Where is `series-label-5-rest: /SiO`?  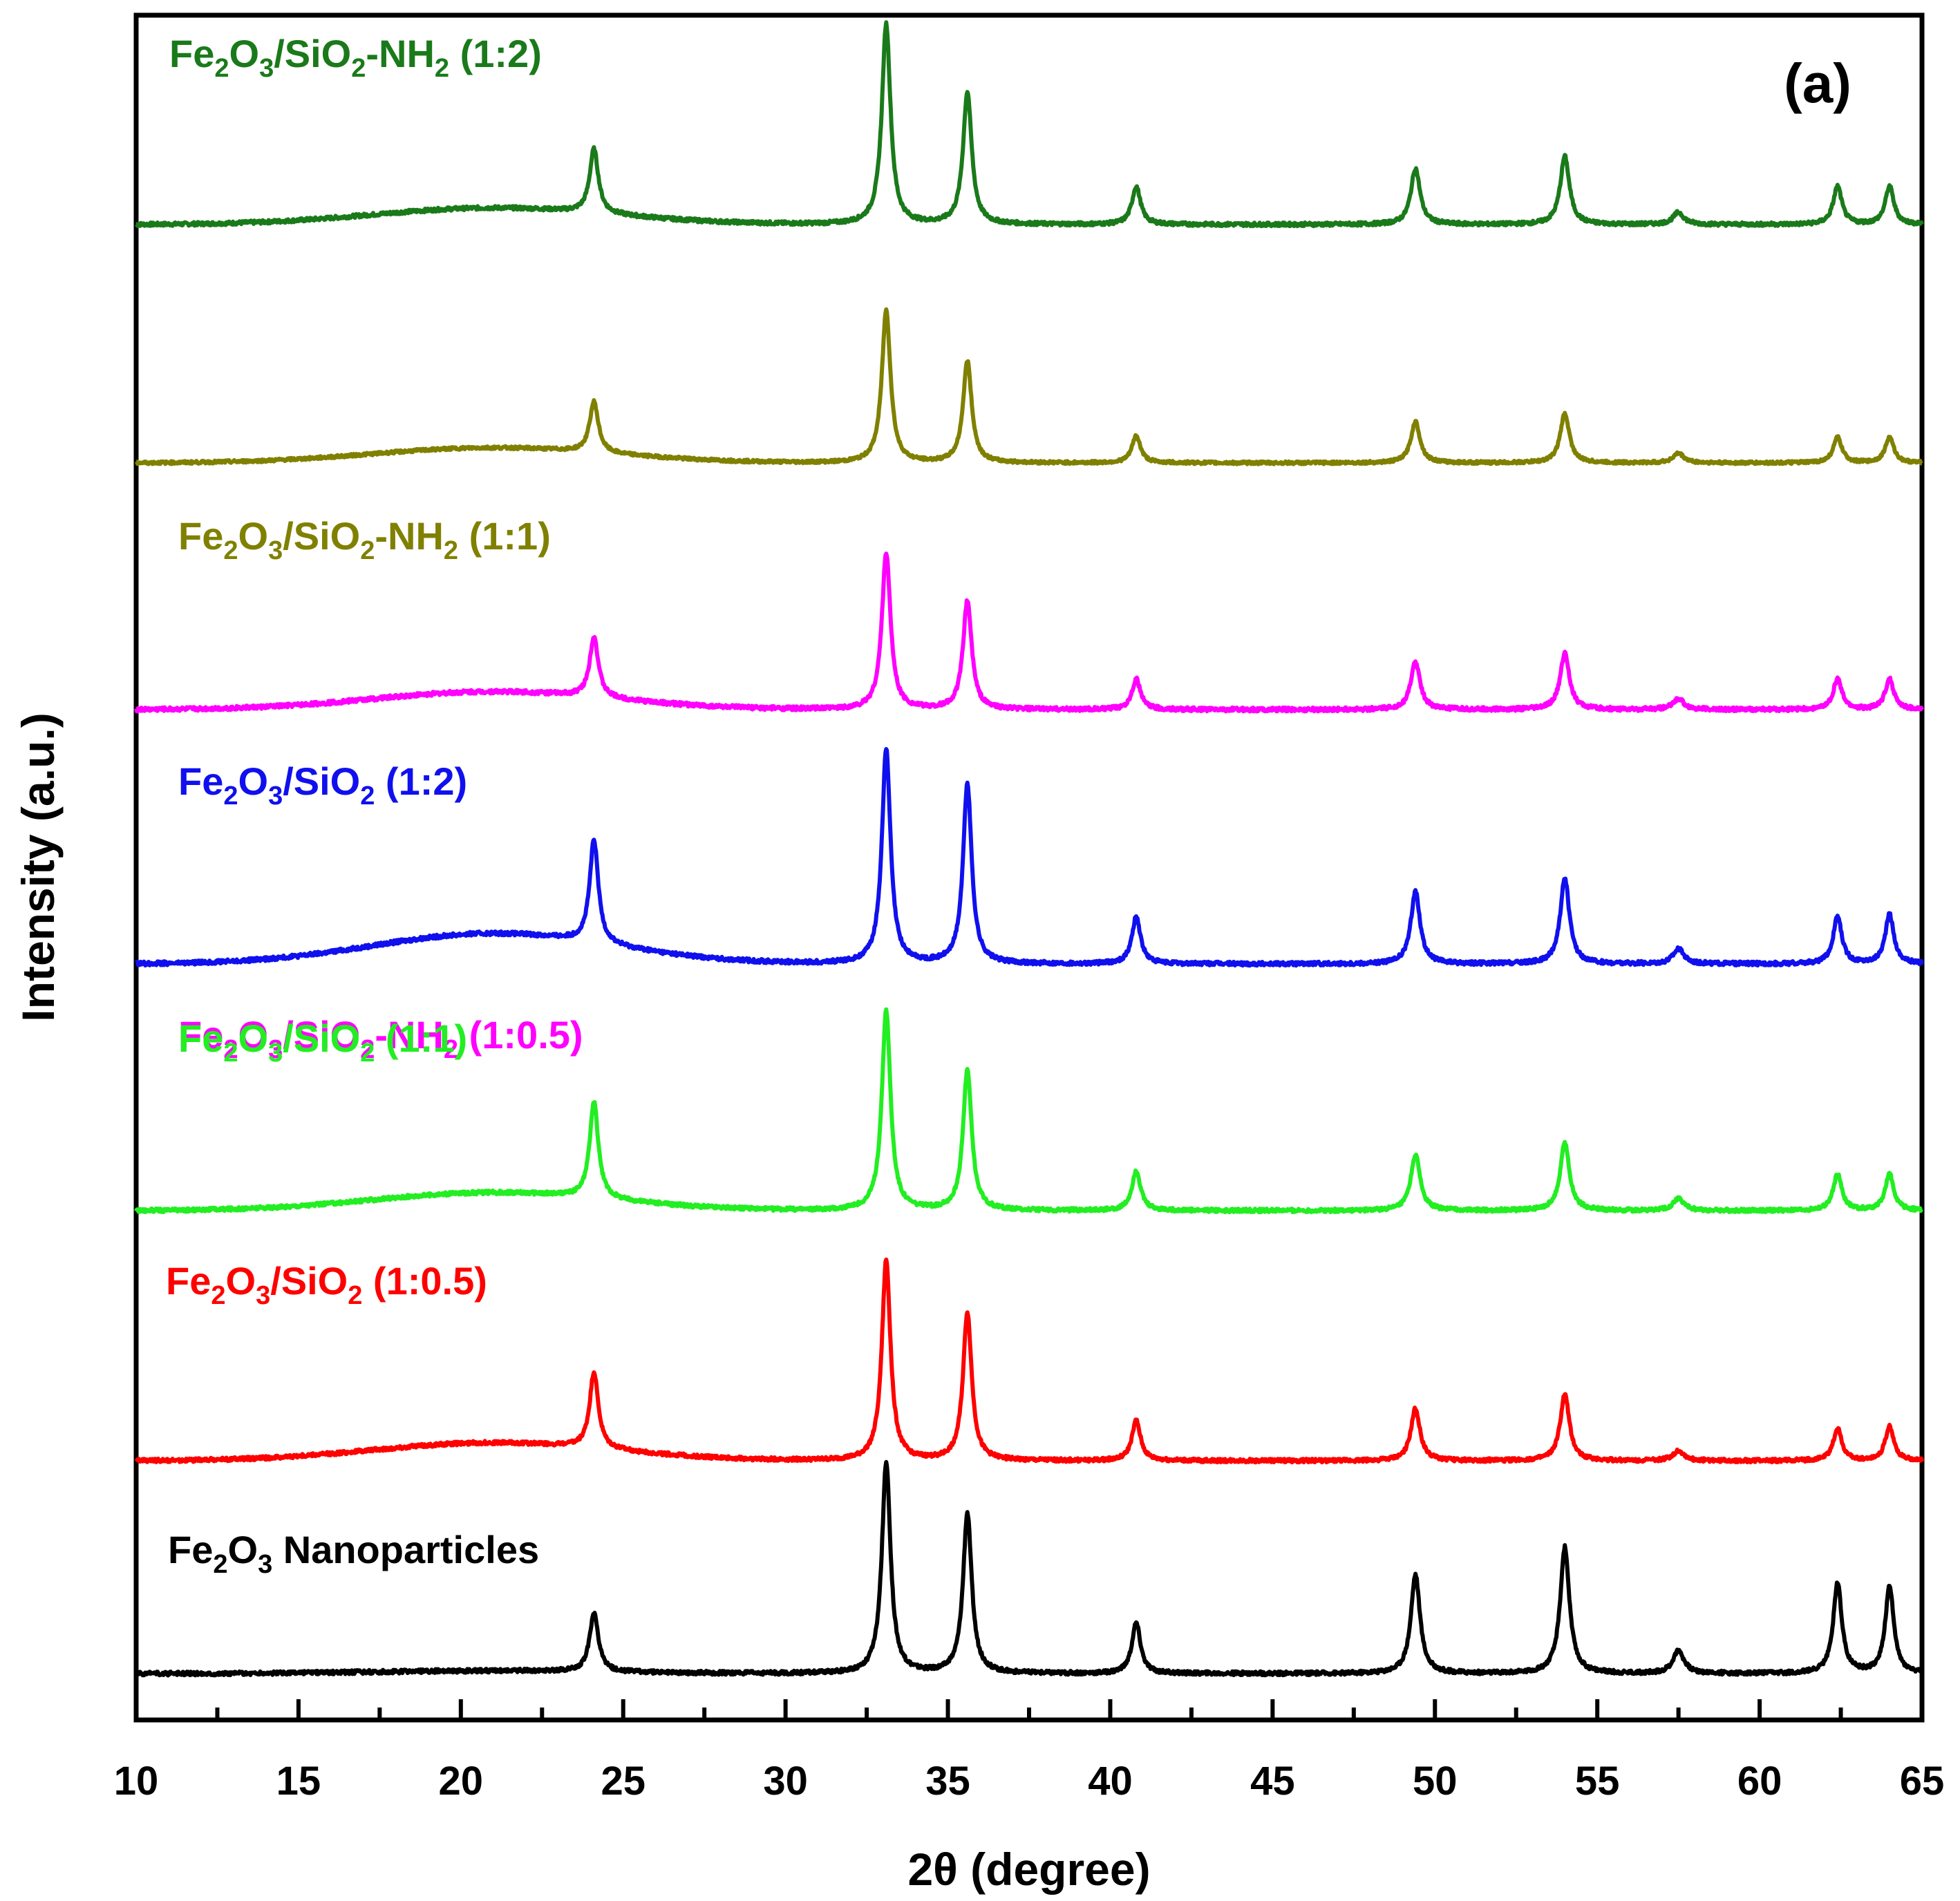 series-label-5-rest: /SiO is located at coordinates (309, 1281).